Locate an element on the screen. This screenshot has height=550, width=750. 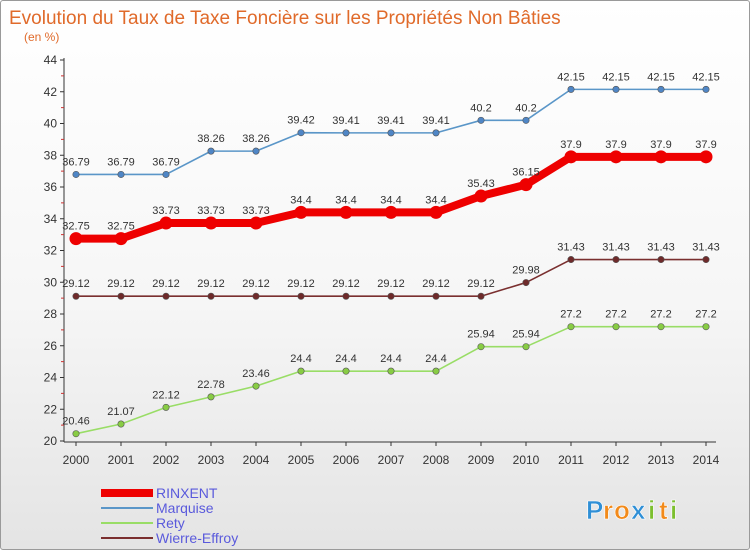
x-tick-label: 2013 is located at coordinates (661, 460).